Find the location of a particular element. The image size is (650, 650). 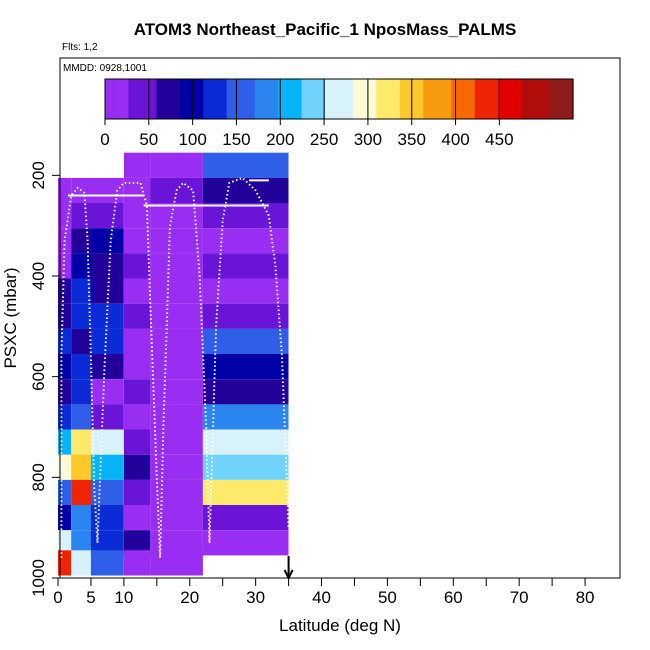

flight-track-line is located at coordinates (79, 372).